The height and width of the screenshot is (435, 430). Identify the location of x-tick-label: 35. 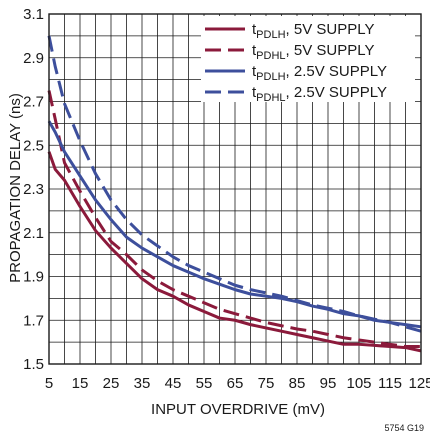
(142, 383).